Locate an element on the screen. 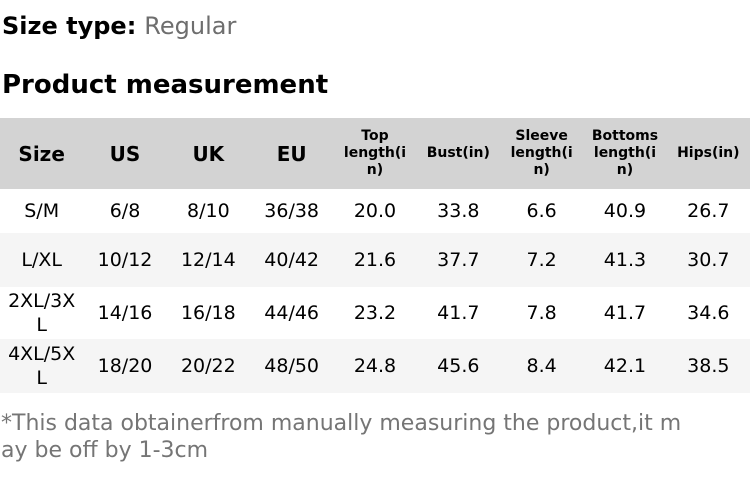 The height and width of the screenshot is (497, 750). cell-sleeve-length: 6.6 is located at coordinates (541, 211).